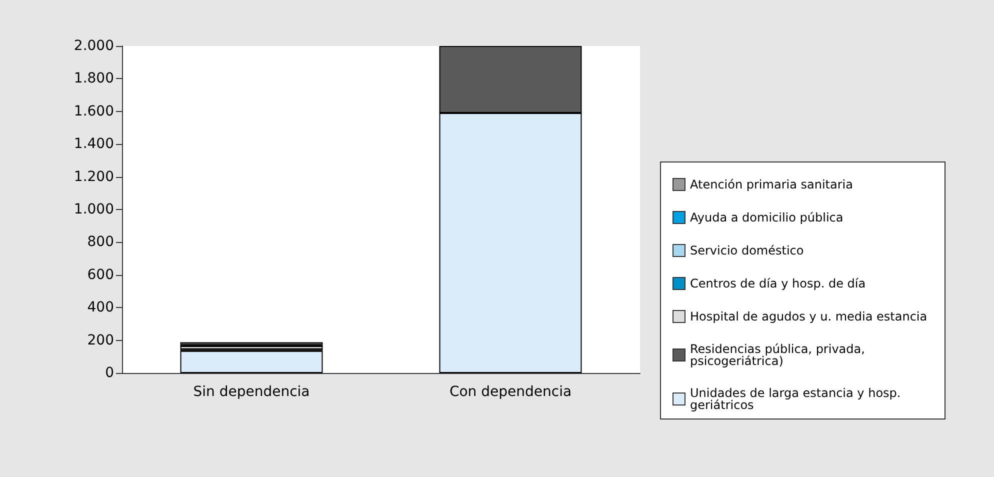 The image size is (994, 477). Describe the element at coordinates (109, 373) in the screenshot. I see `y-tick-label: 0` at that location.